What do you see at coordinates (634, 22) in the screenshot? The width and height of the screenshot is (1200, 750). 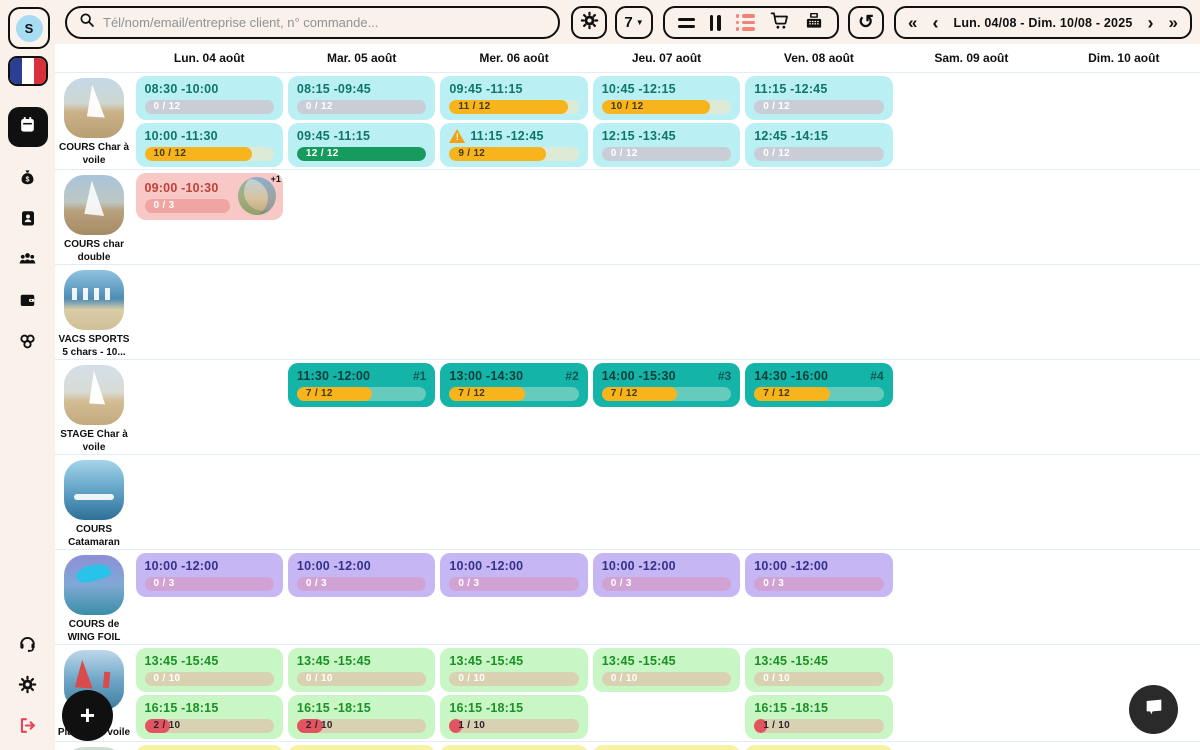 I see `days-count-dropdown: 7 ▼` at bounding box center [634, 22].